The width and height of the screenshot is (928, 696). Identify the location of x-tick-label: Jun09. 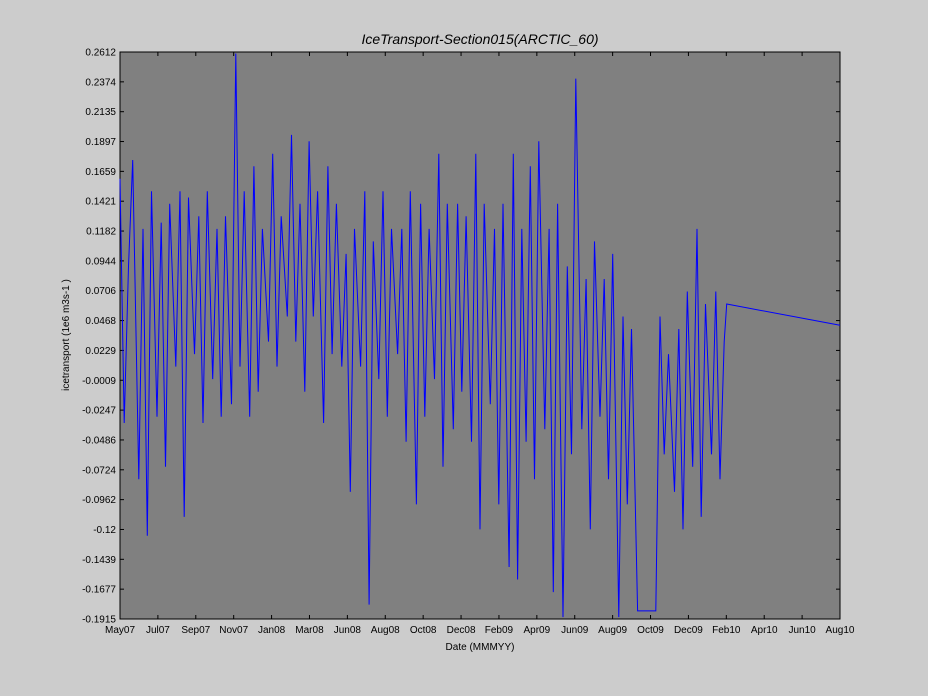
(575, 630).